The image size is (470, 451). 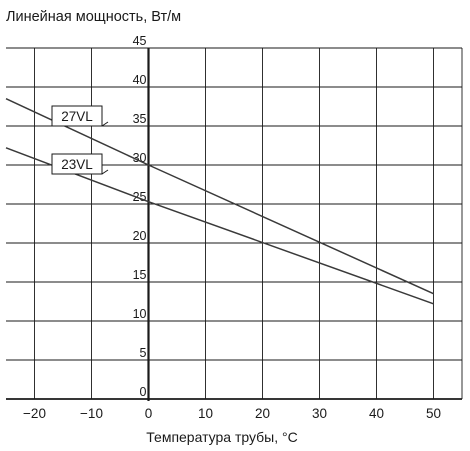 What do you see at coordinates (262, 413) in the screenshot?
I see `x-tick-label: 20` at bounding box center [262, 413].